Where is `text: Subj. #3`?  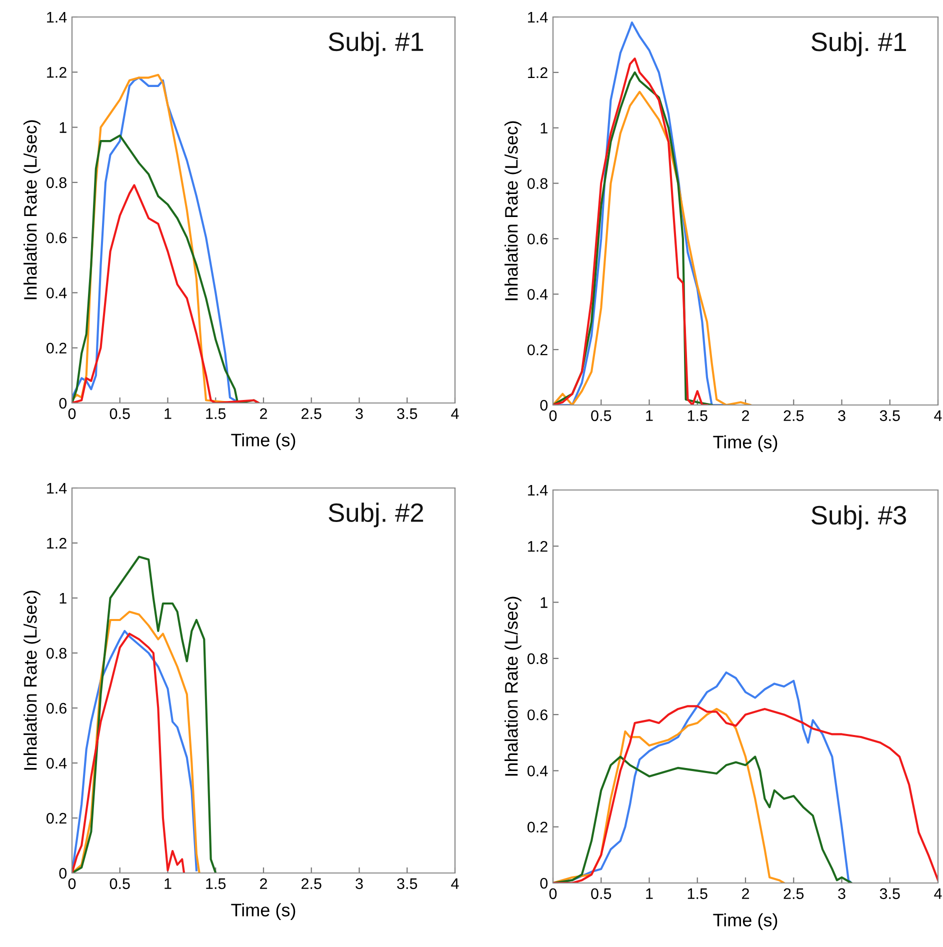 text: Subj. #3 is located at coordinates (859, 517).